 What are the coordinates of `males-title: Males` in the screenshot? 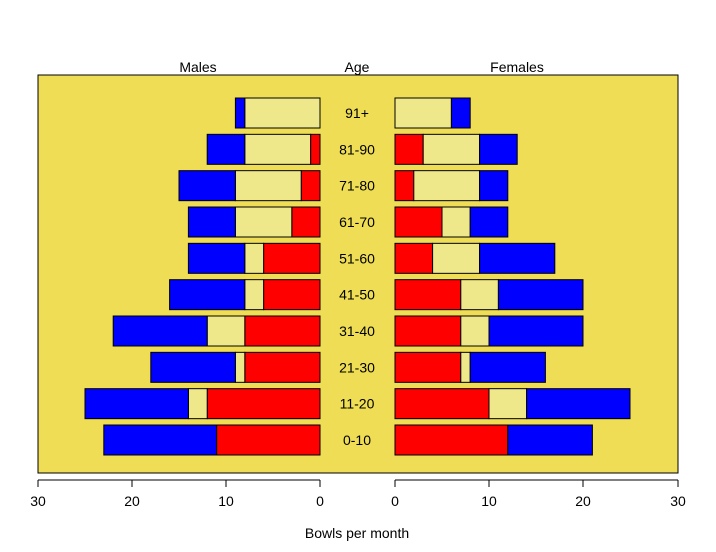 It's located at (197, 67).